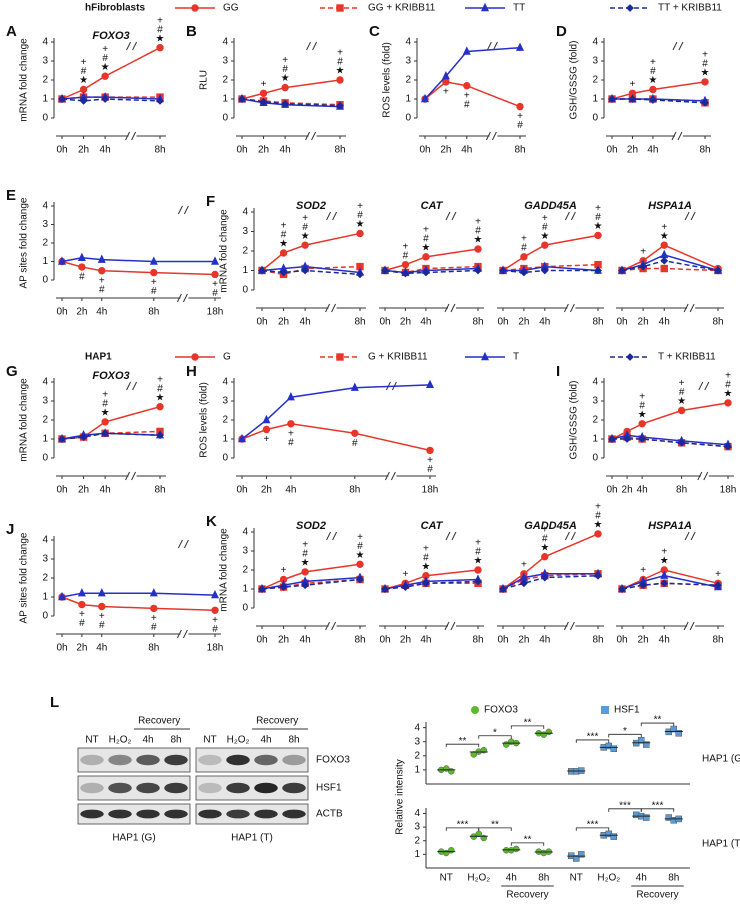 This screenshot has width=740, height=904. I want to click on recovery-label: Recovery, so click(159, 721).